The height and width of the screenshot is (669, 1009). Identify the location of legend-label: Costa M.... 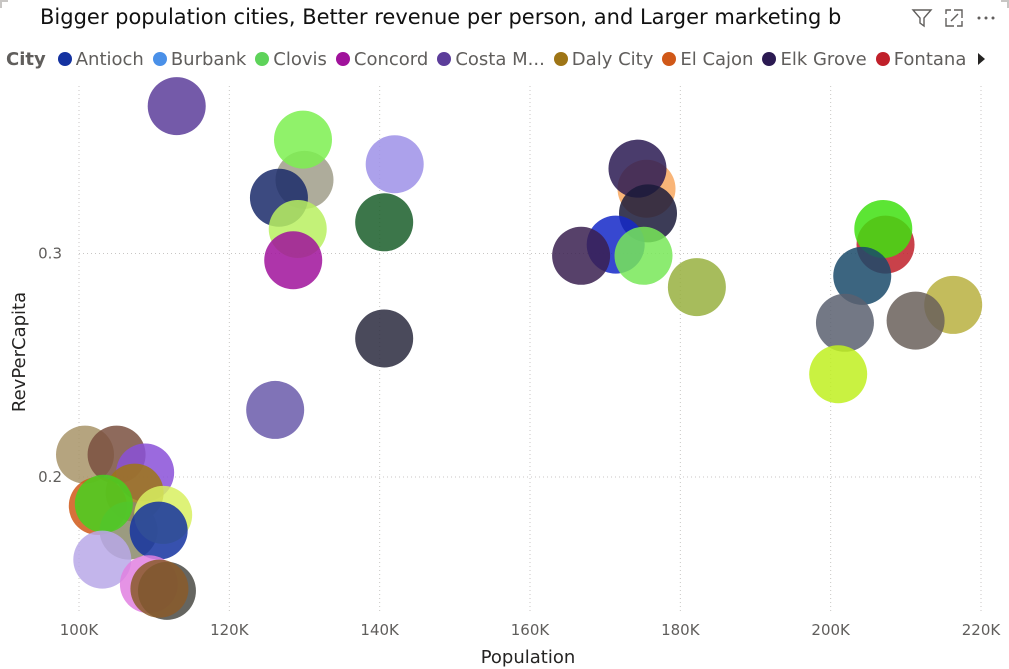
(500, 59).